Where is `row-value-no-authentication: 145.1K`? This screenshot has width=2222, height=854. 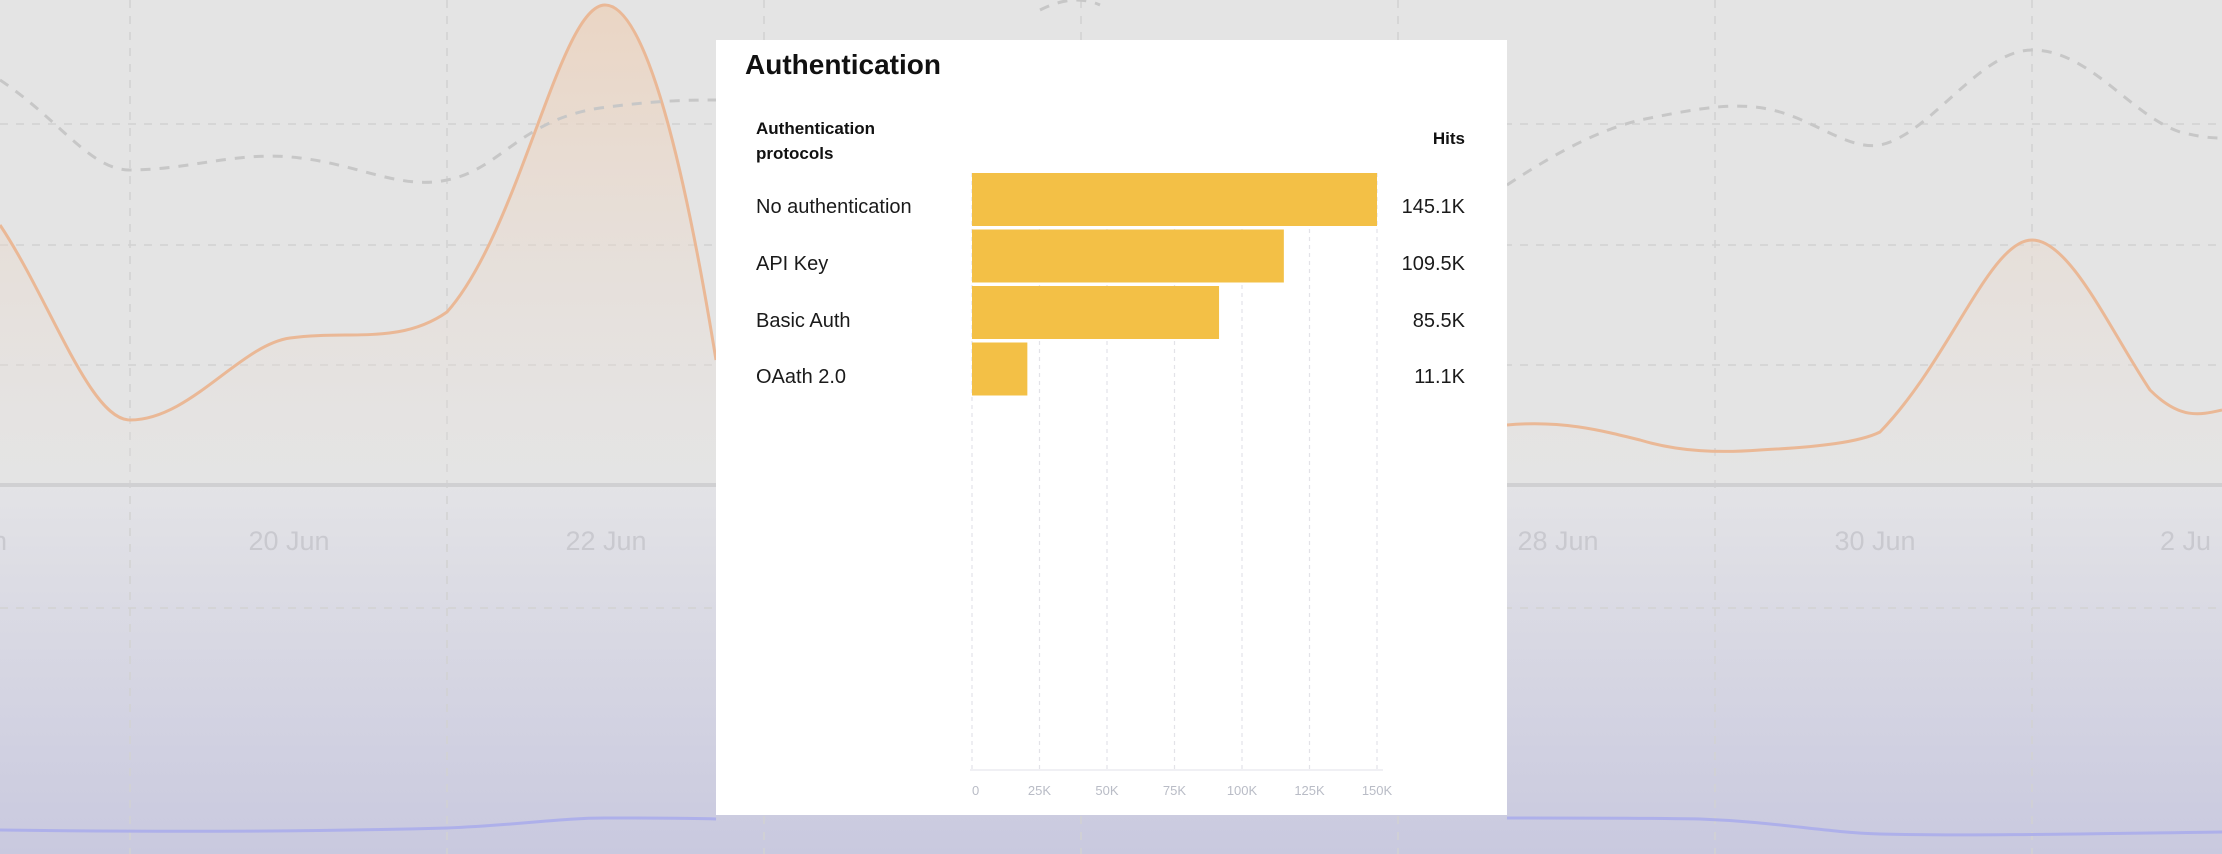
row-value-no-authentication: 145.1K is located at coordinates (1433, 207).